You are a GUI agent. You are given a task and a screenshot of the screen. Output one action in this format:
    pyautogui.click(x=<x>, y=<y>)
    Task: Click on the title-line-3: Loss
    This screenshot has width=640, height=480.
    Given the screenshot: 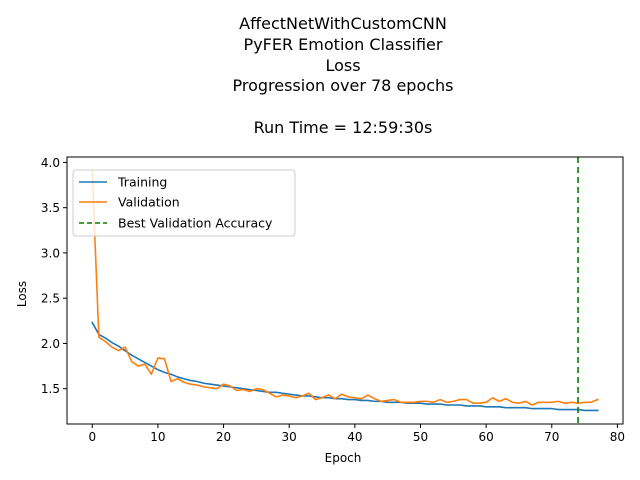 What is the action you would take?
    pyautogui.click(x=342, y=65)
    